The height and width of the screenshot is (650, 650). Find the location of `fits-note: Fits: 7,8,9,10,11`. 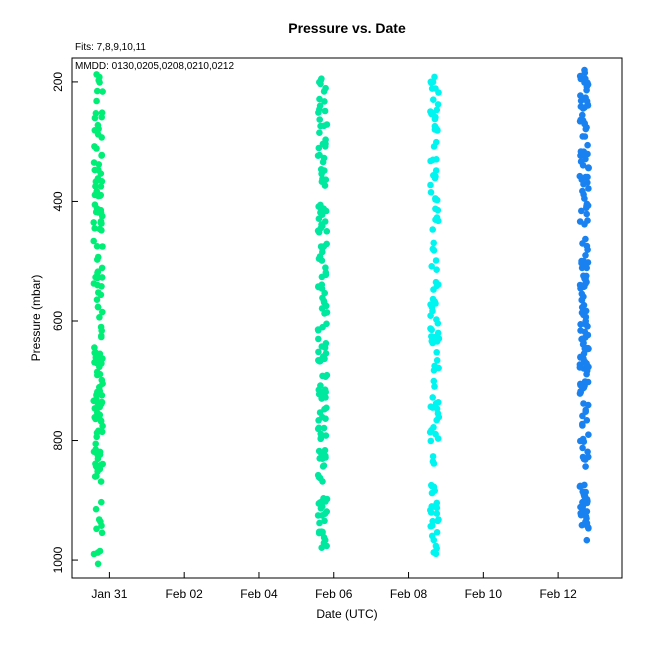

fits-note: Fits: 7,8,9,10,11 is located at coordinates (110, 47).